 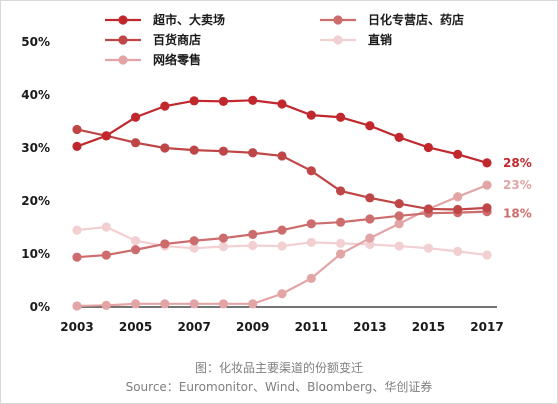 What do you see at coordinates (188, 19) in the screenshot?
I see `legend-label: 超市、大卖场` at bounding box center [188, 19].